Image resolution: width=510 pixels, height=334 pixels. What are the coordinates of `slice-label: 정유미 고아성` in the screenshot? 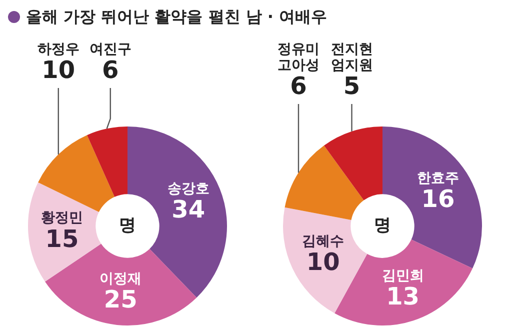 It's located at (298, 58).